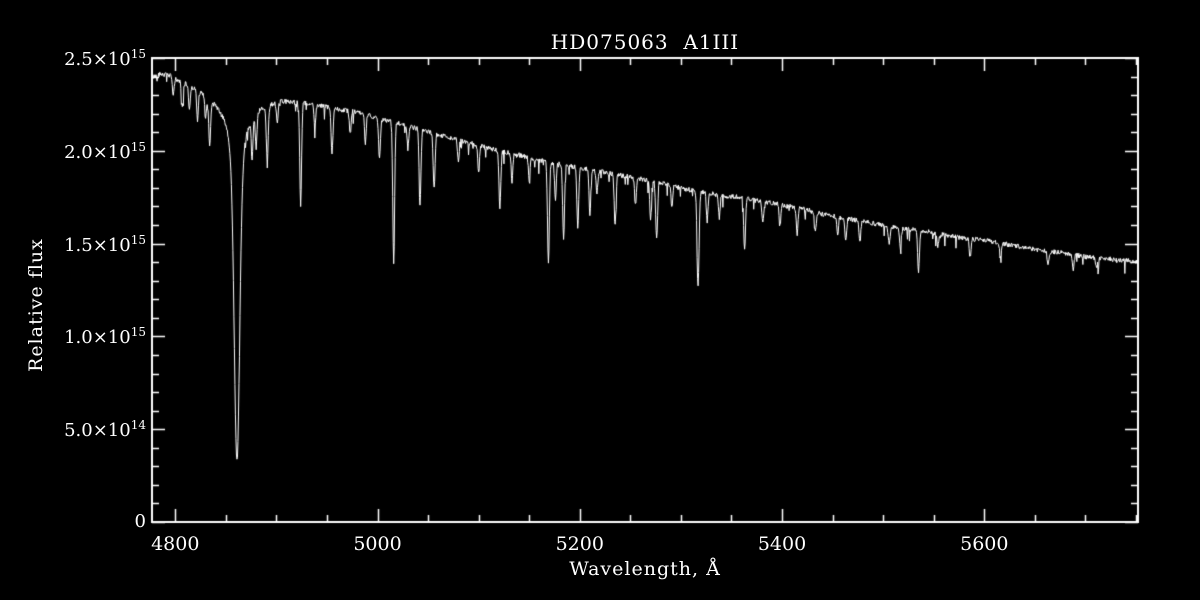 This screenshot has width=1200, height=600. I want to click on plot-title: HD075063 A1III, so click(645, 42).